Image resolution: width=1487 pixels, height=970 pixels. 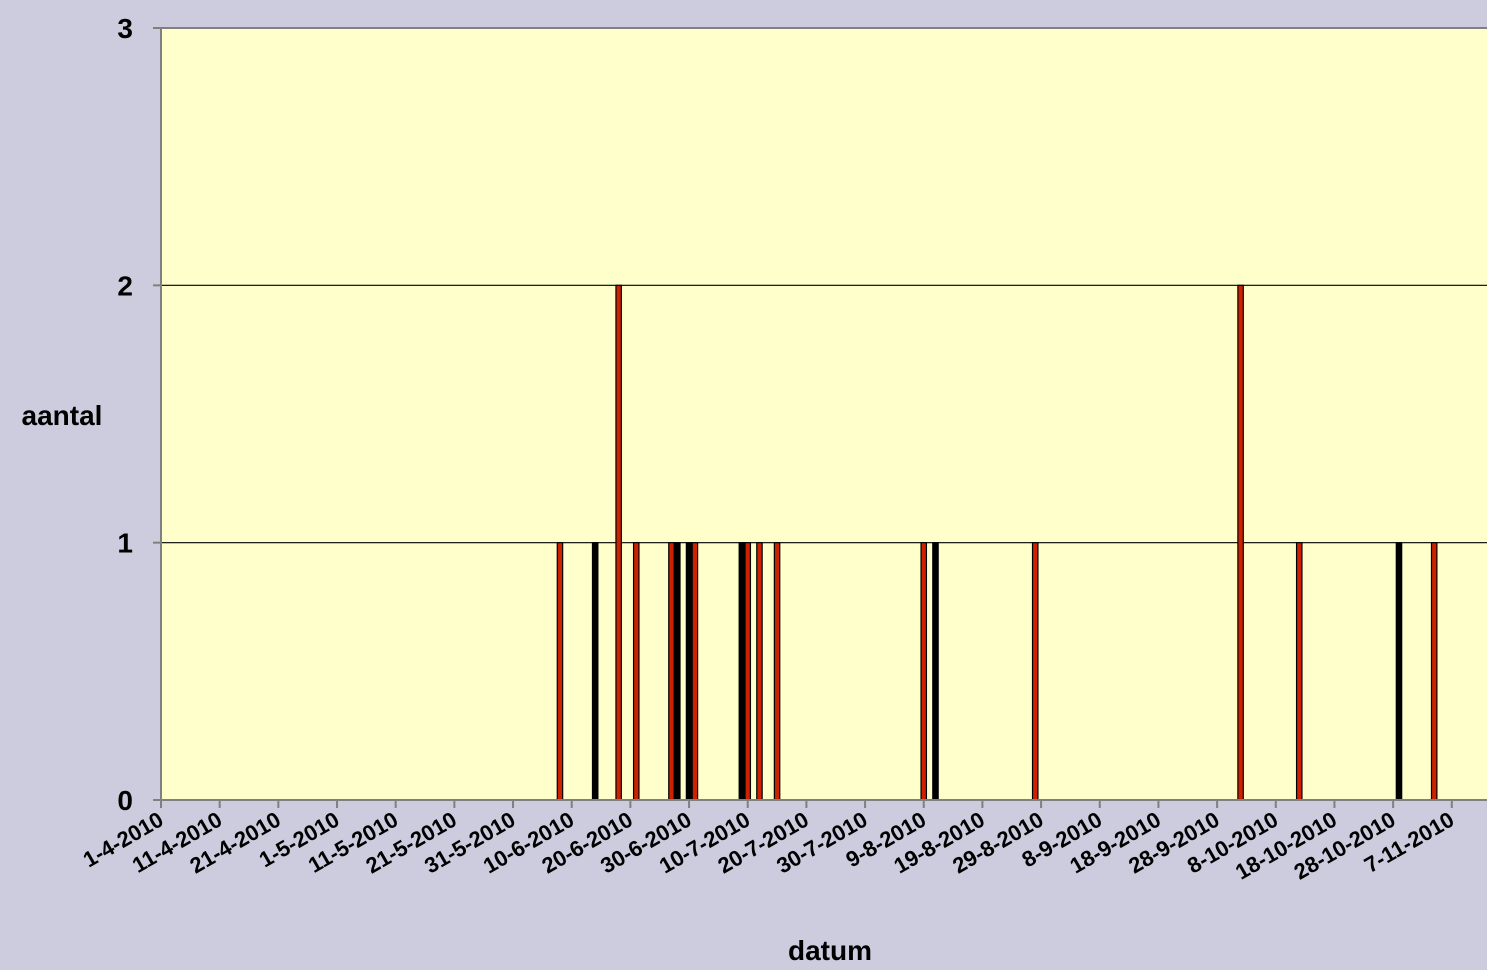 I want to click on y-tick-label-0: 0, so click(x=125, y=800).